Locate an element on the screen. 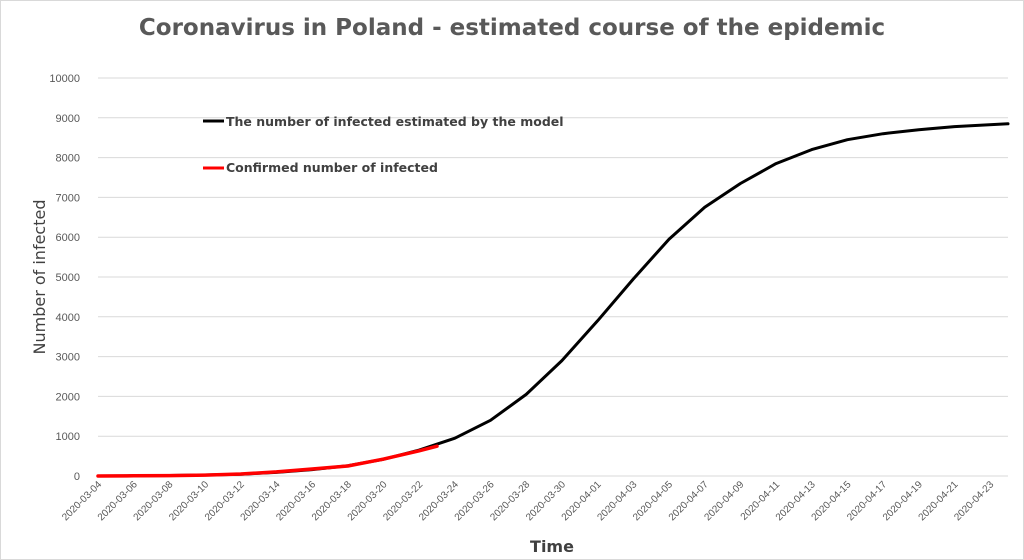 Image resolution: width=1024 pixels, height=560 pixels. y-tick-label: 5000 is located at coordinates (68, 278).